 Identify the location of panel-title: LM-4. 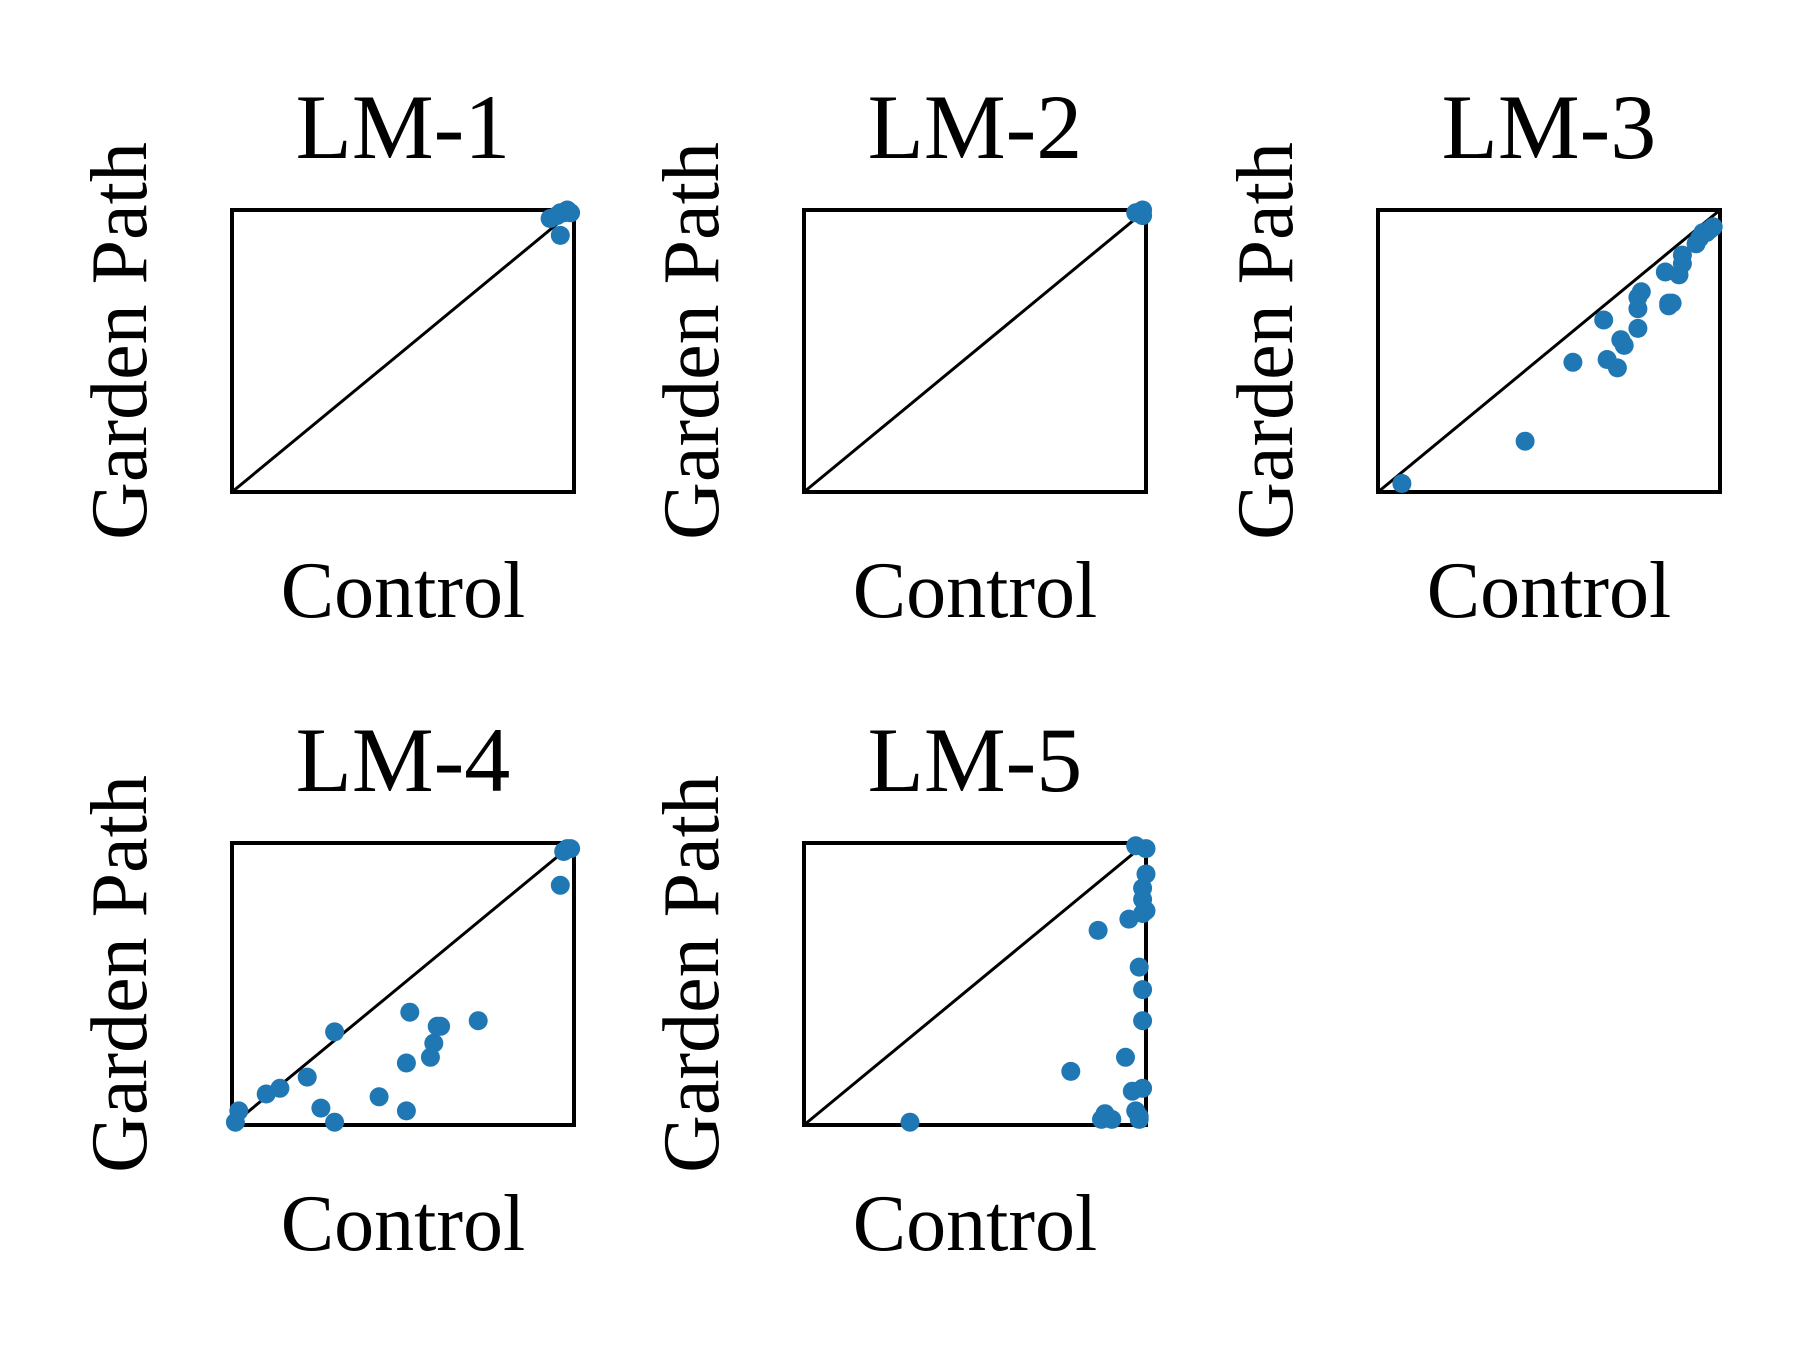
(403, 760).